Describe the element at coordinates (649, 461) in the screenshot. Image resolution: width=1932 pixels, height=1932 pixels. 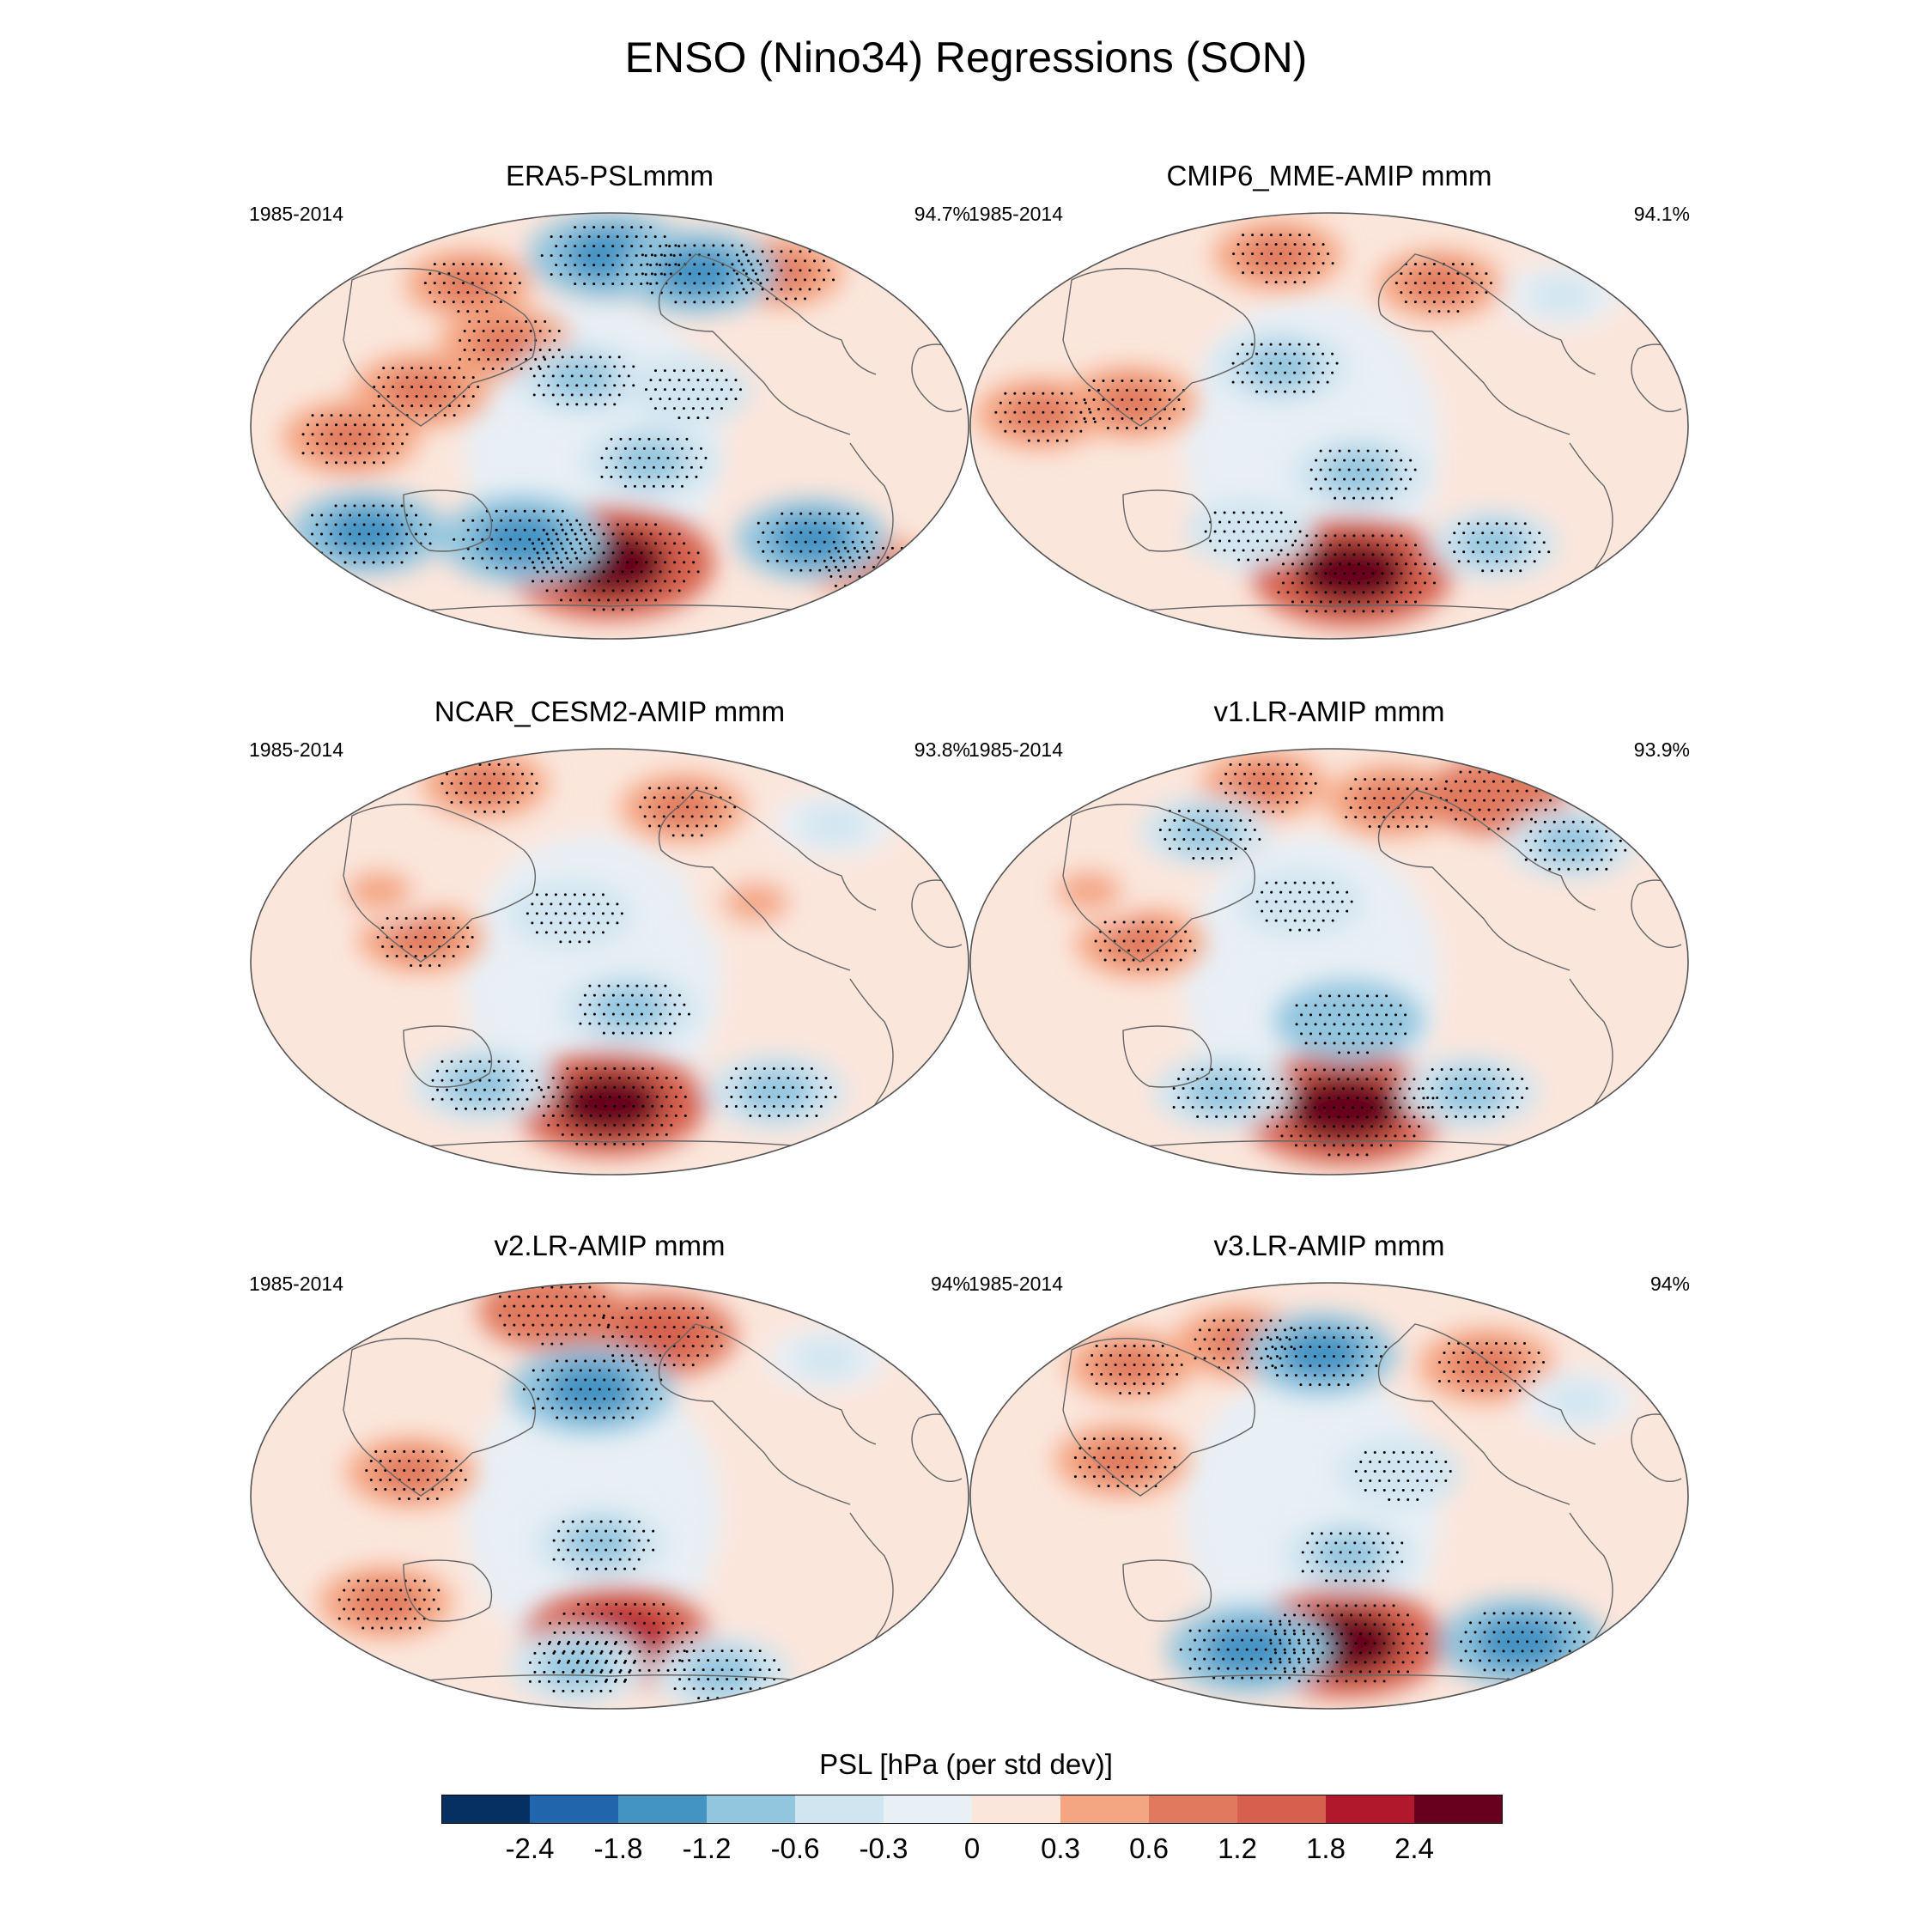
I see `anomaly-blob-core` at that location.